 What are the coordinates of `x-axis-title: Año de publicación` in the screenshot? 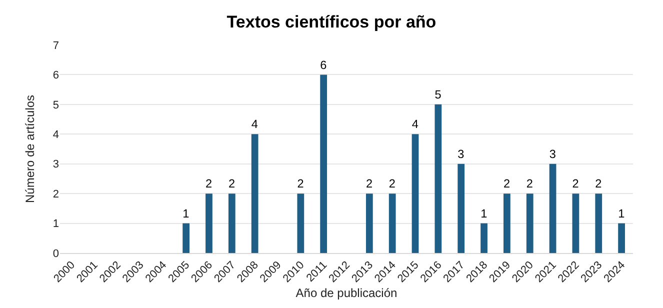 It's located at (347, 293).